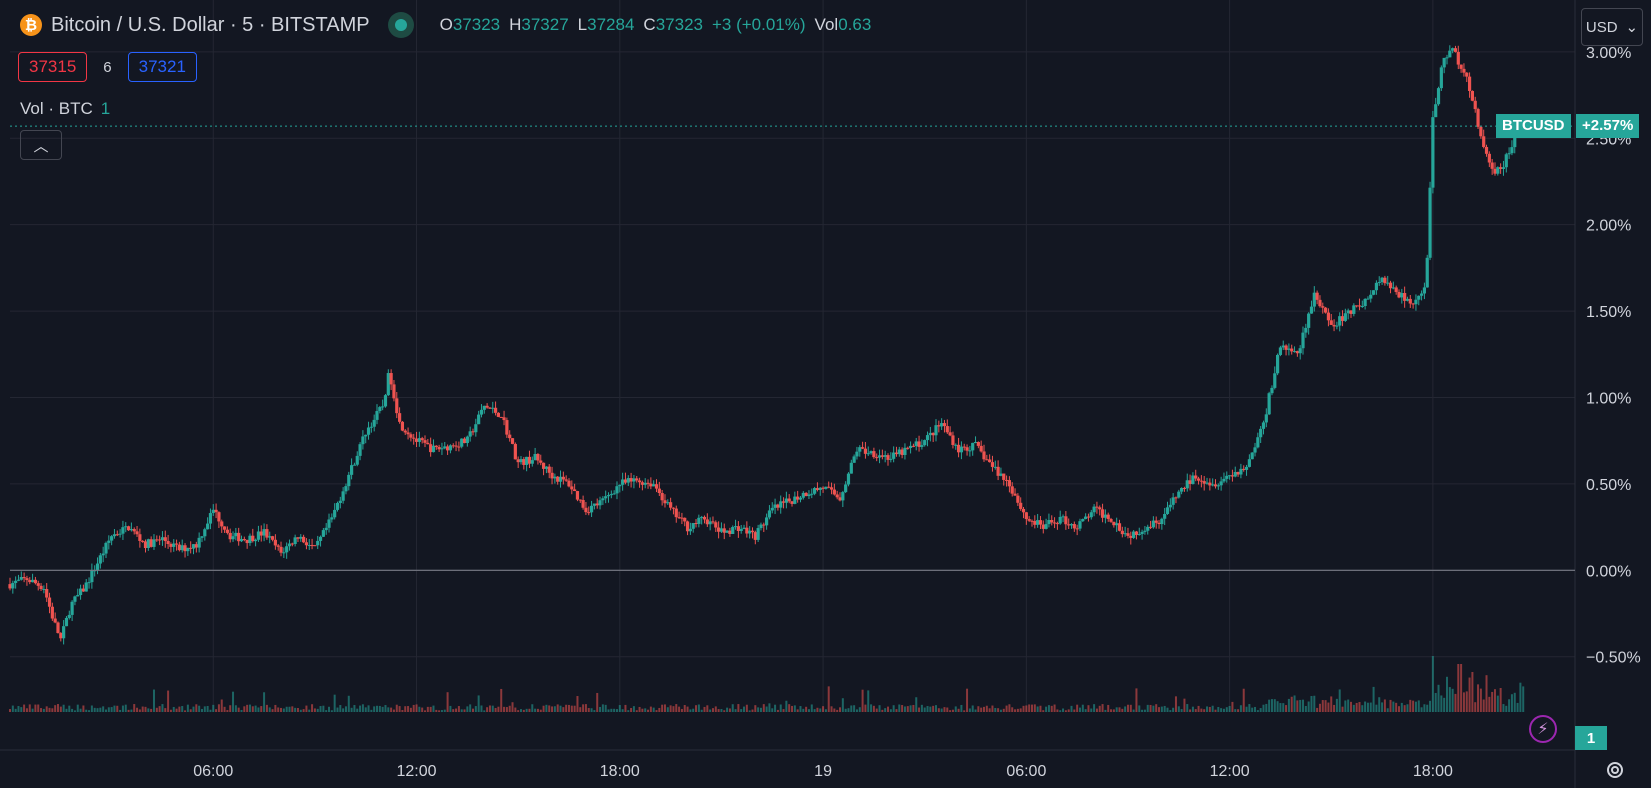  What do you see at coordinates (41, 145) in the screenshot?
I see `collapse-legend-button: ︿` at bounding box center [41, 145].